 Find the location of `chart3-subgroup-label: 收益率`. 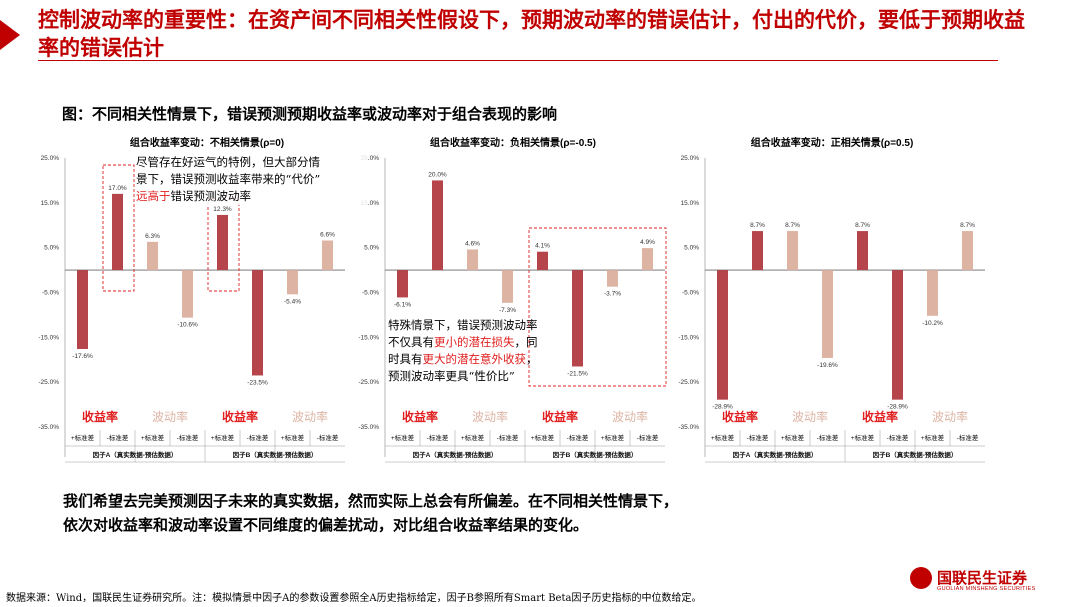

chart3-subgroup-label: 收益率 is located at coordinates (880, 416).